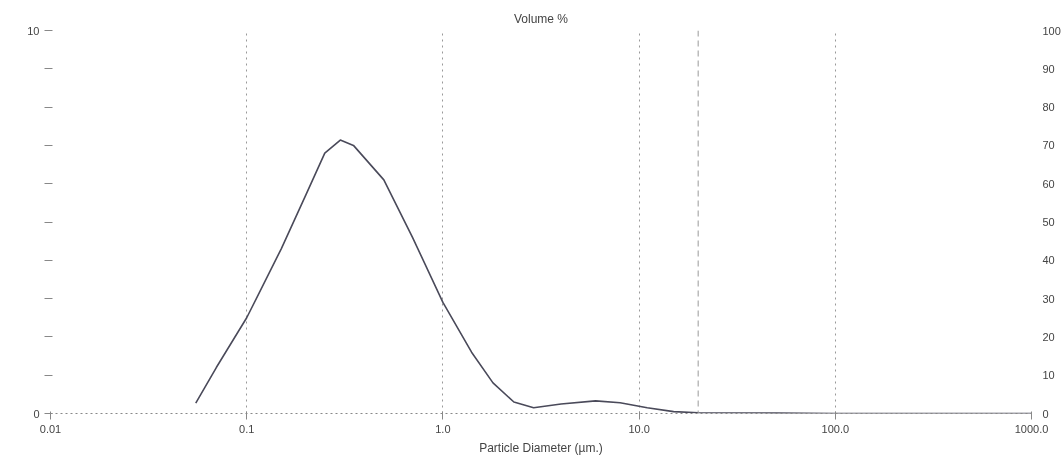  What do you see at coordinates (1048, 260) in the screenshot?
I see `y2-tick-label: 40` at bounding box center [1048, 260].